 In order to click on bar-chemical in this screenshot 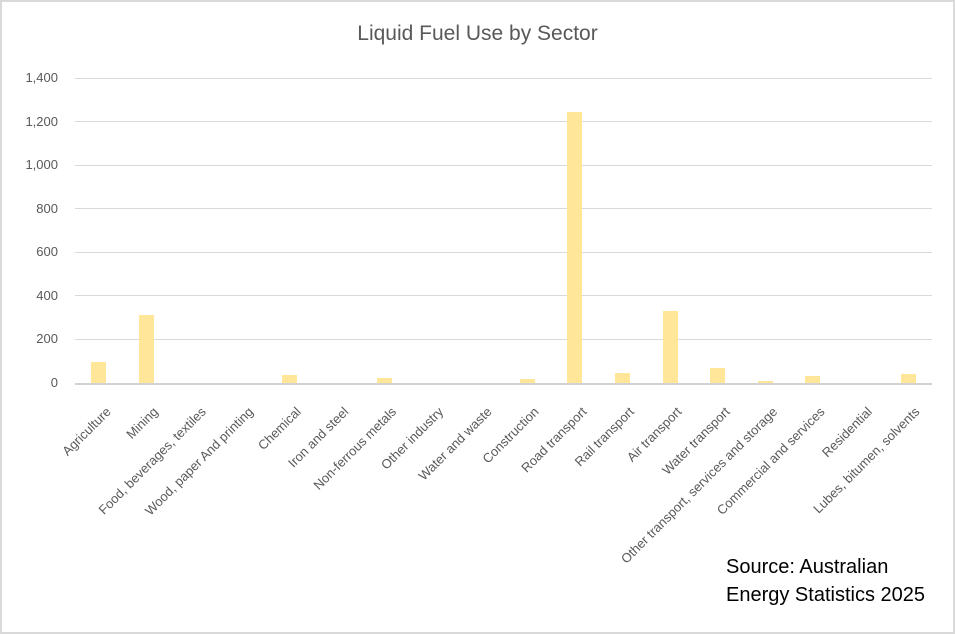, I will do `click(289, 379)`.